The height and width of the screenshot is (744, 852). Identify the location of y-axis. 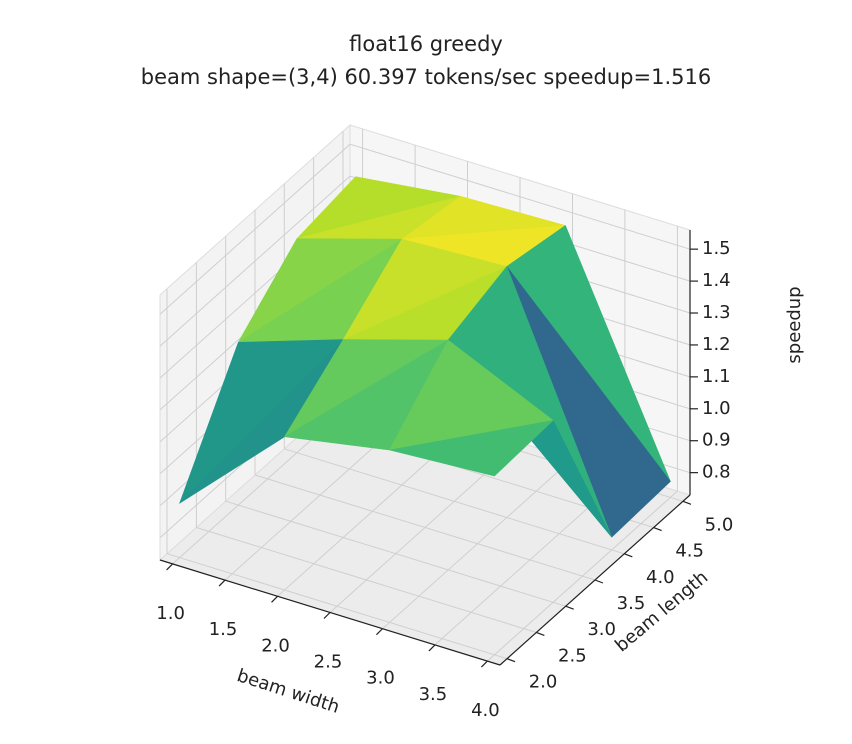
(595, 580).